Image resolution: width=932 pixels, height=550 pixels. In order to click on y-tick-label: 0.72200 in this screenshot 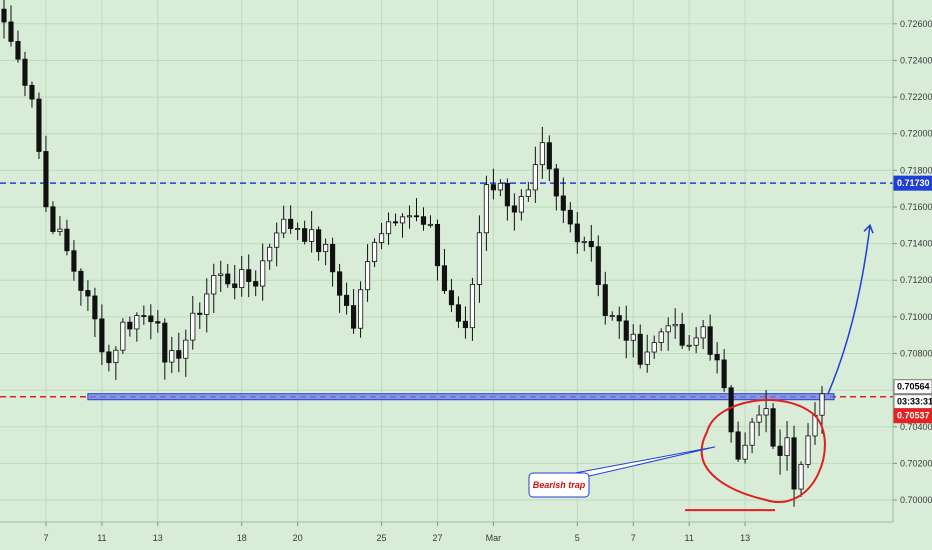, I will do `click(916, 97)`.